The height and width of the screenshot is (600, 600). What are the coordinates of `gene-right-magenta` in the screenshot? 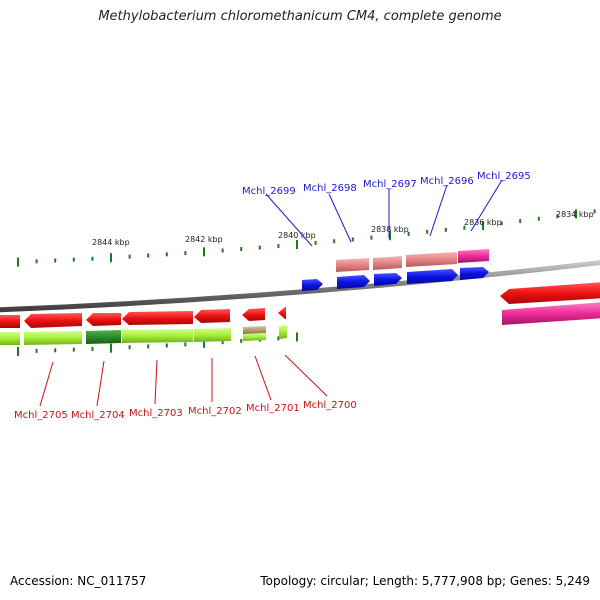 It's located at (551, 313).